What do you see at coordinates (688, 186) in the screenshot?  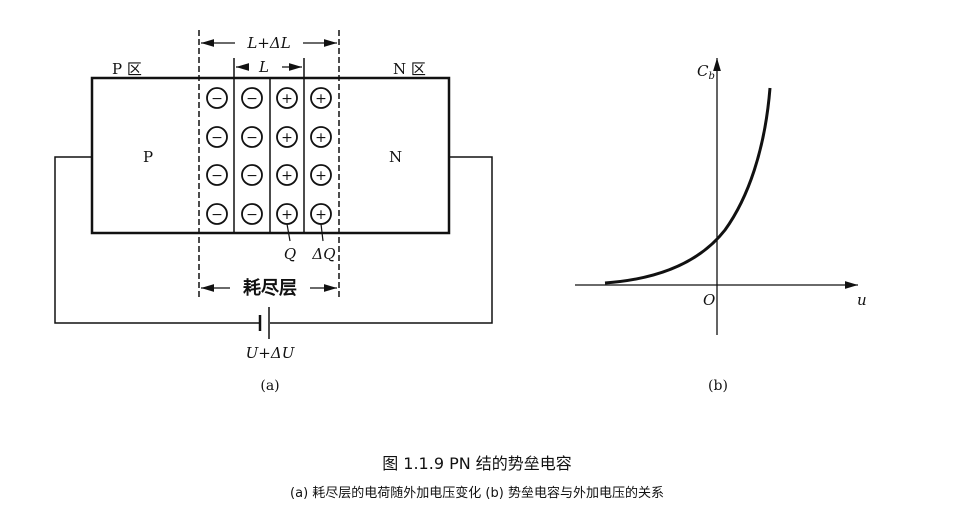 I see `capacitance-curve` at bounding box center [688, 186].